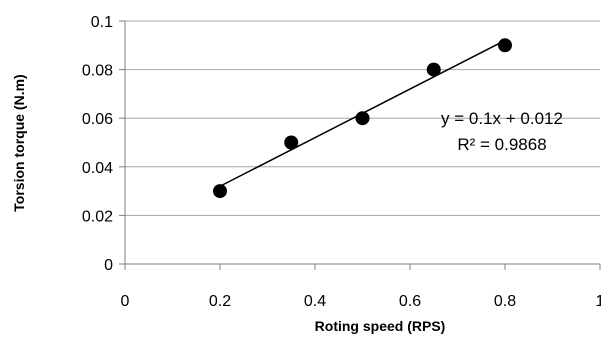 The height and width of the screenshot is (338, 601). I want to click on x-tick-label: 0.6, so click(410, 301).